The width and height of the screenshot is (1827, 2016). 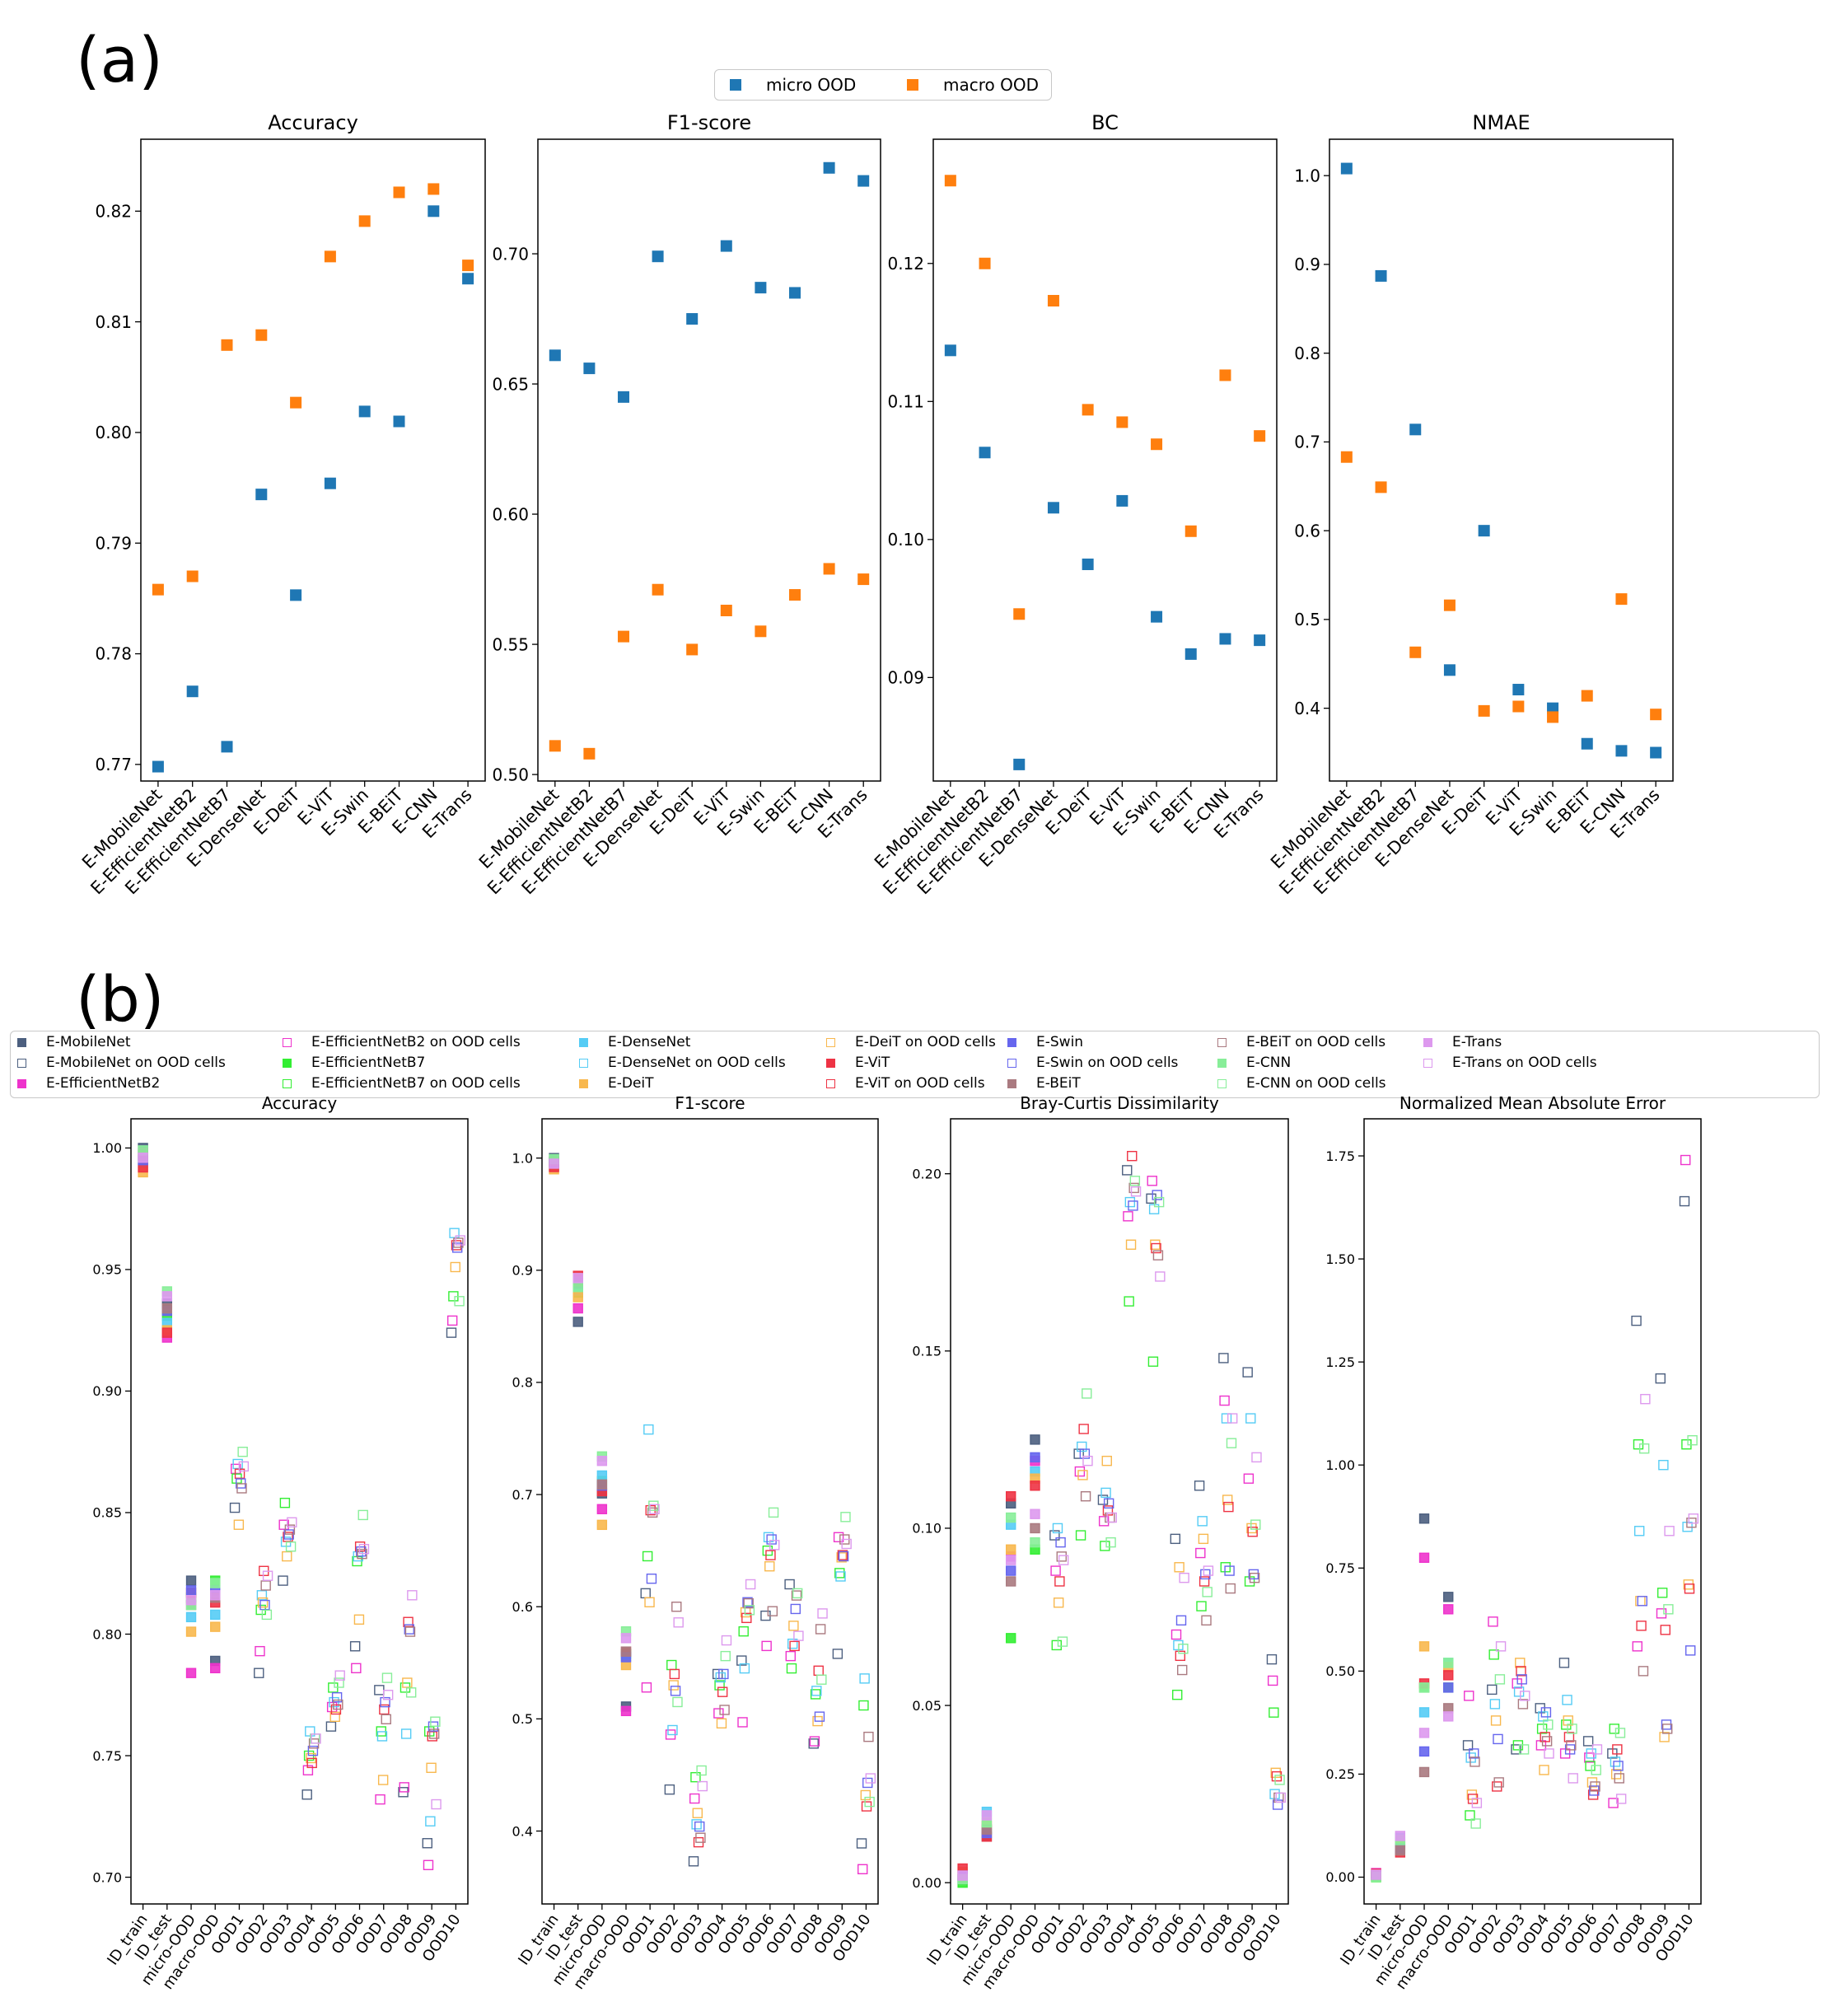 I want to click on legend-b-label: E-BEiT, so click(x=1058, y=1083).